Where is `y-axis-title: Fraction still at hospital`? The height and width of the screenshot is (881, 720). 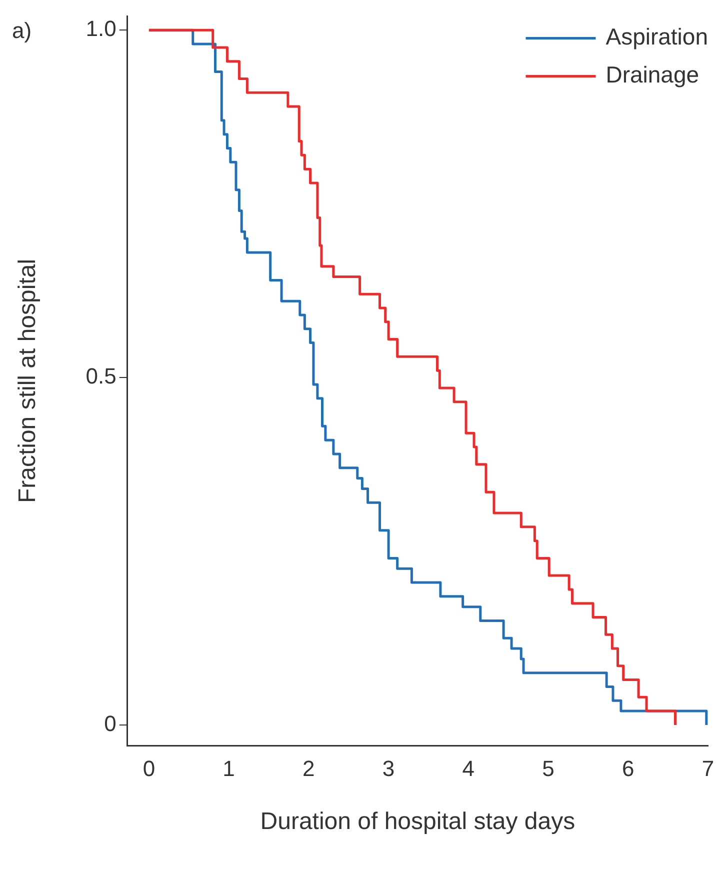 y-axis-title: Fraction still at hospital is located at coordinates (28, 381).